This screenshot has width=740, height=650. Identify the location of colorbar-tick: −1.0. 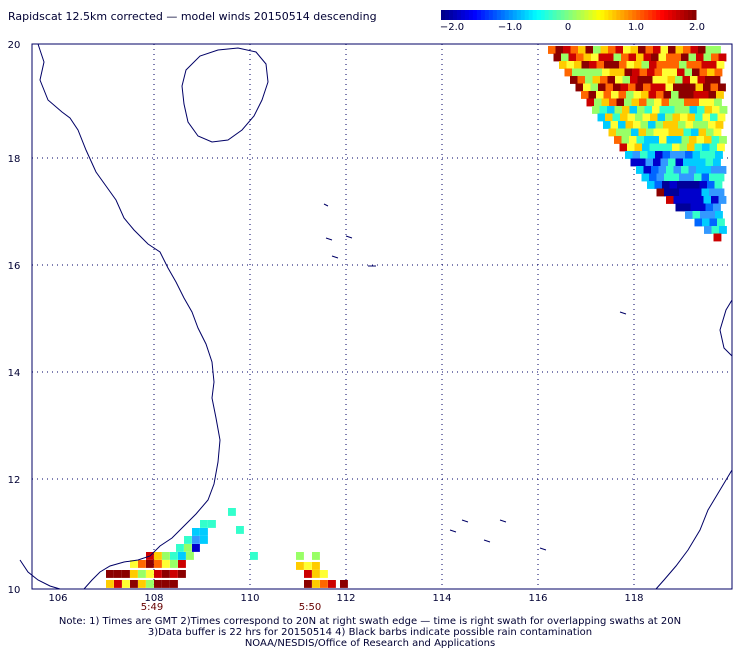
(510, 27).